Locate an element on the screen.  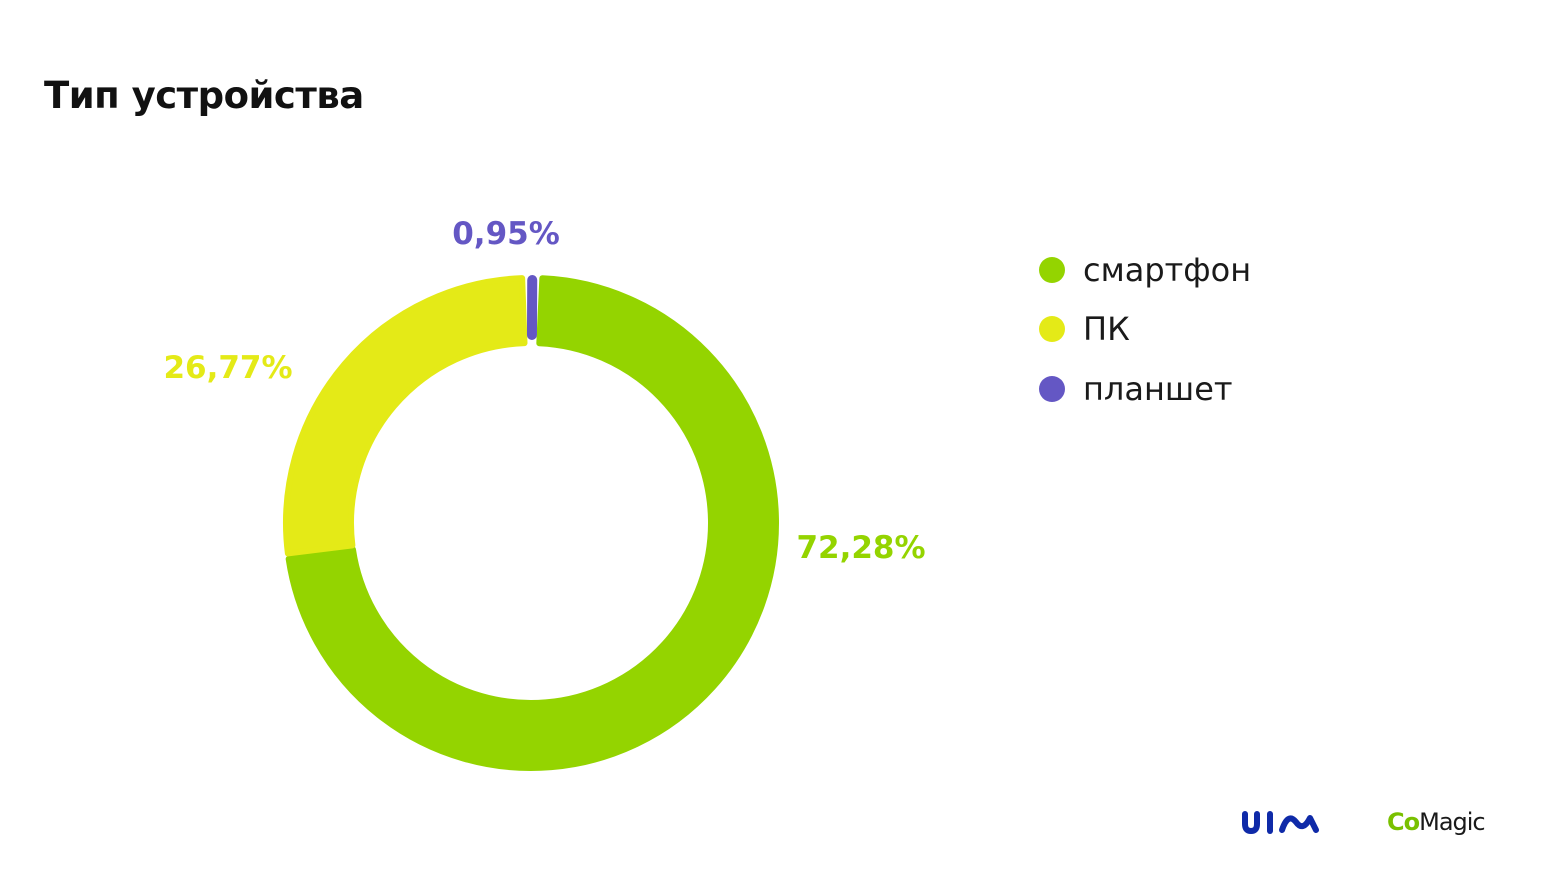
donut-label-pc: 26,77% is located at coordinates (227, 368).